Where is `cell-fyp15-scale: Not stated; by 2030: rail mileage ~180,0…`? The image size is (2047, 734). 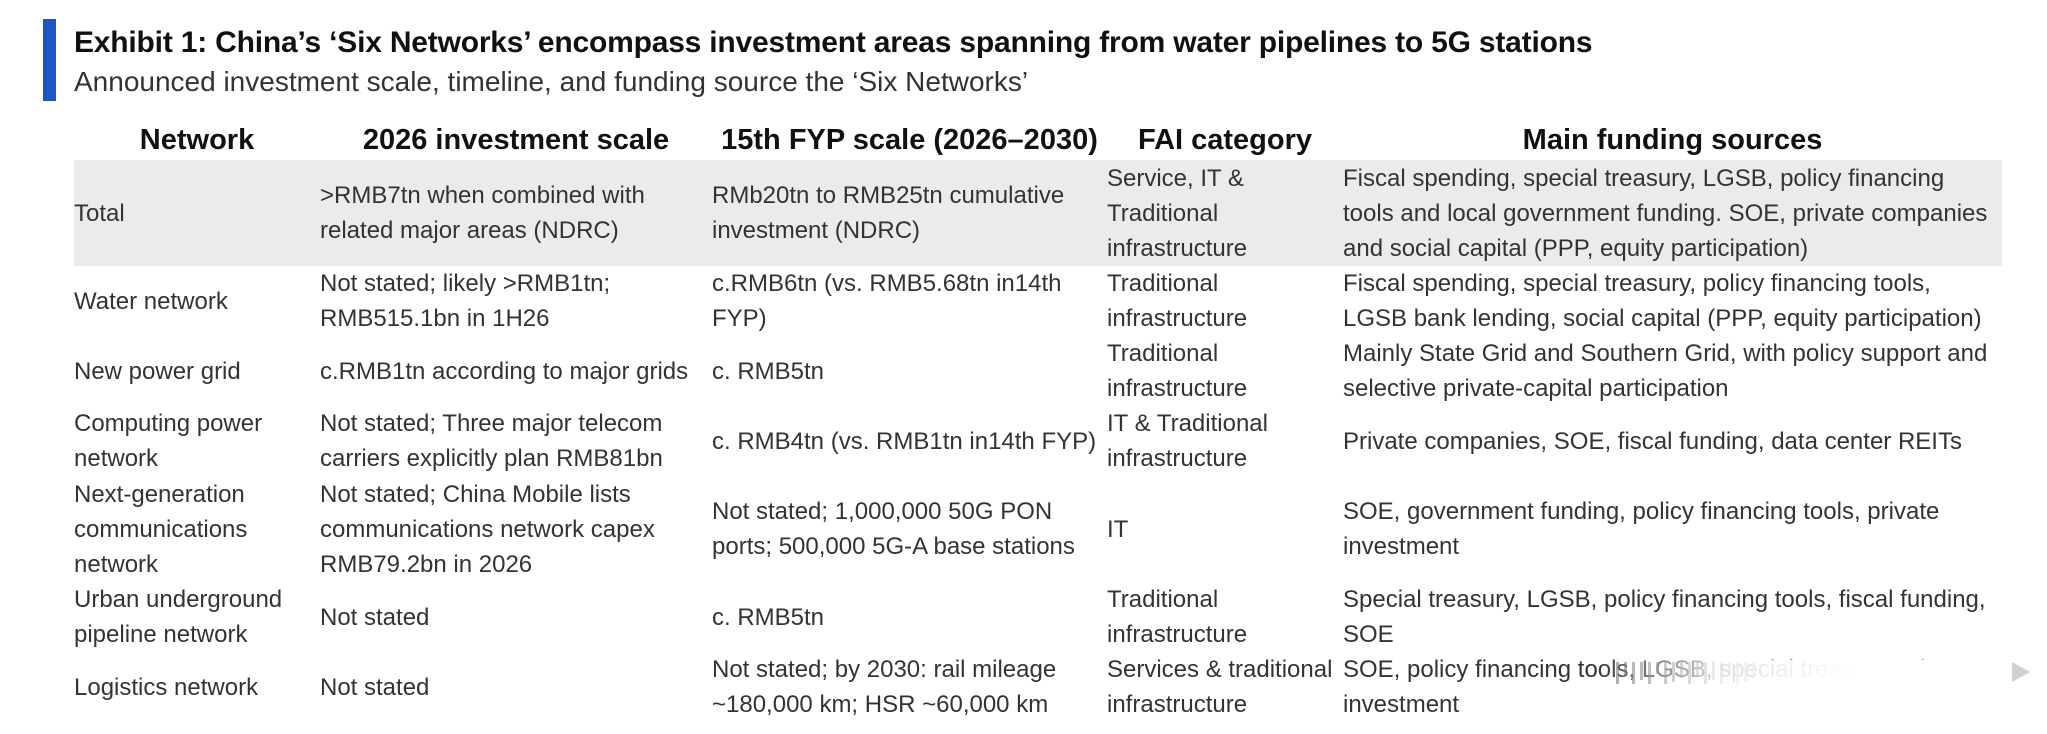
cell-fyp15-scale: Not stated; by 2030: rail mileage ~180,0… is located at coordinates (884, 687).